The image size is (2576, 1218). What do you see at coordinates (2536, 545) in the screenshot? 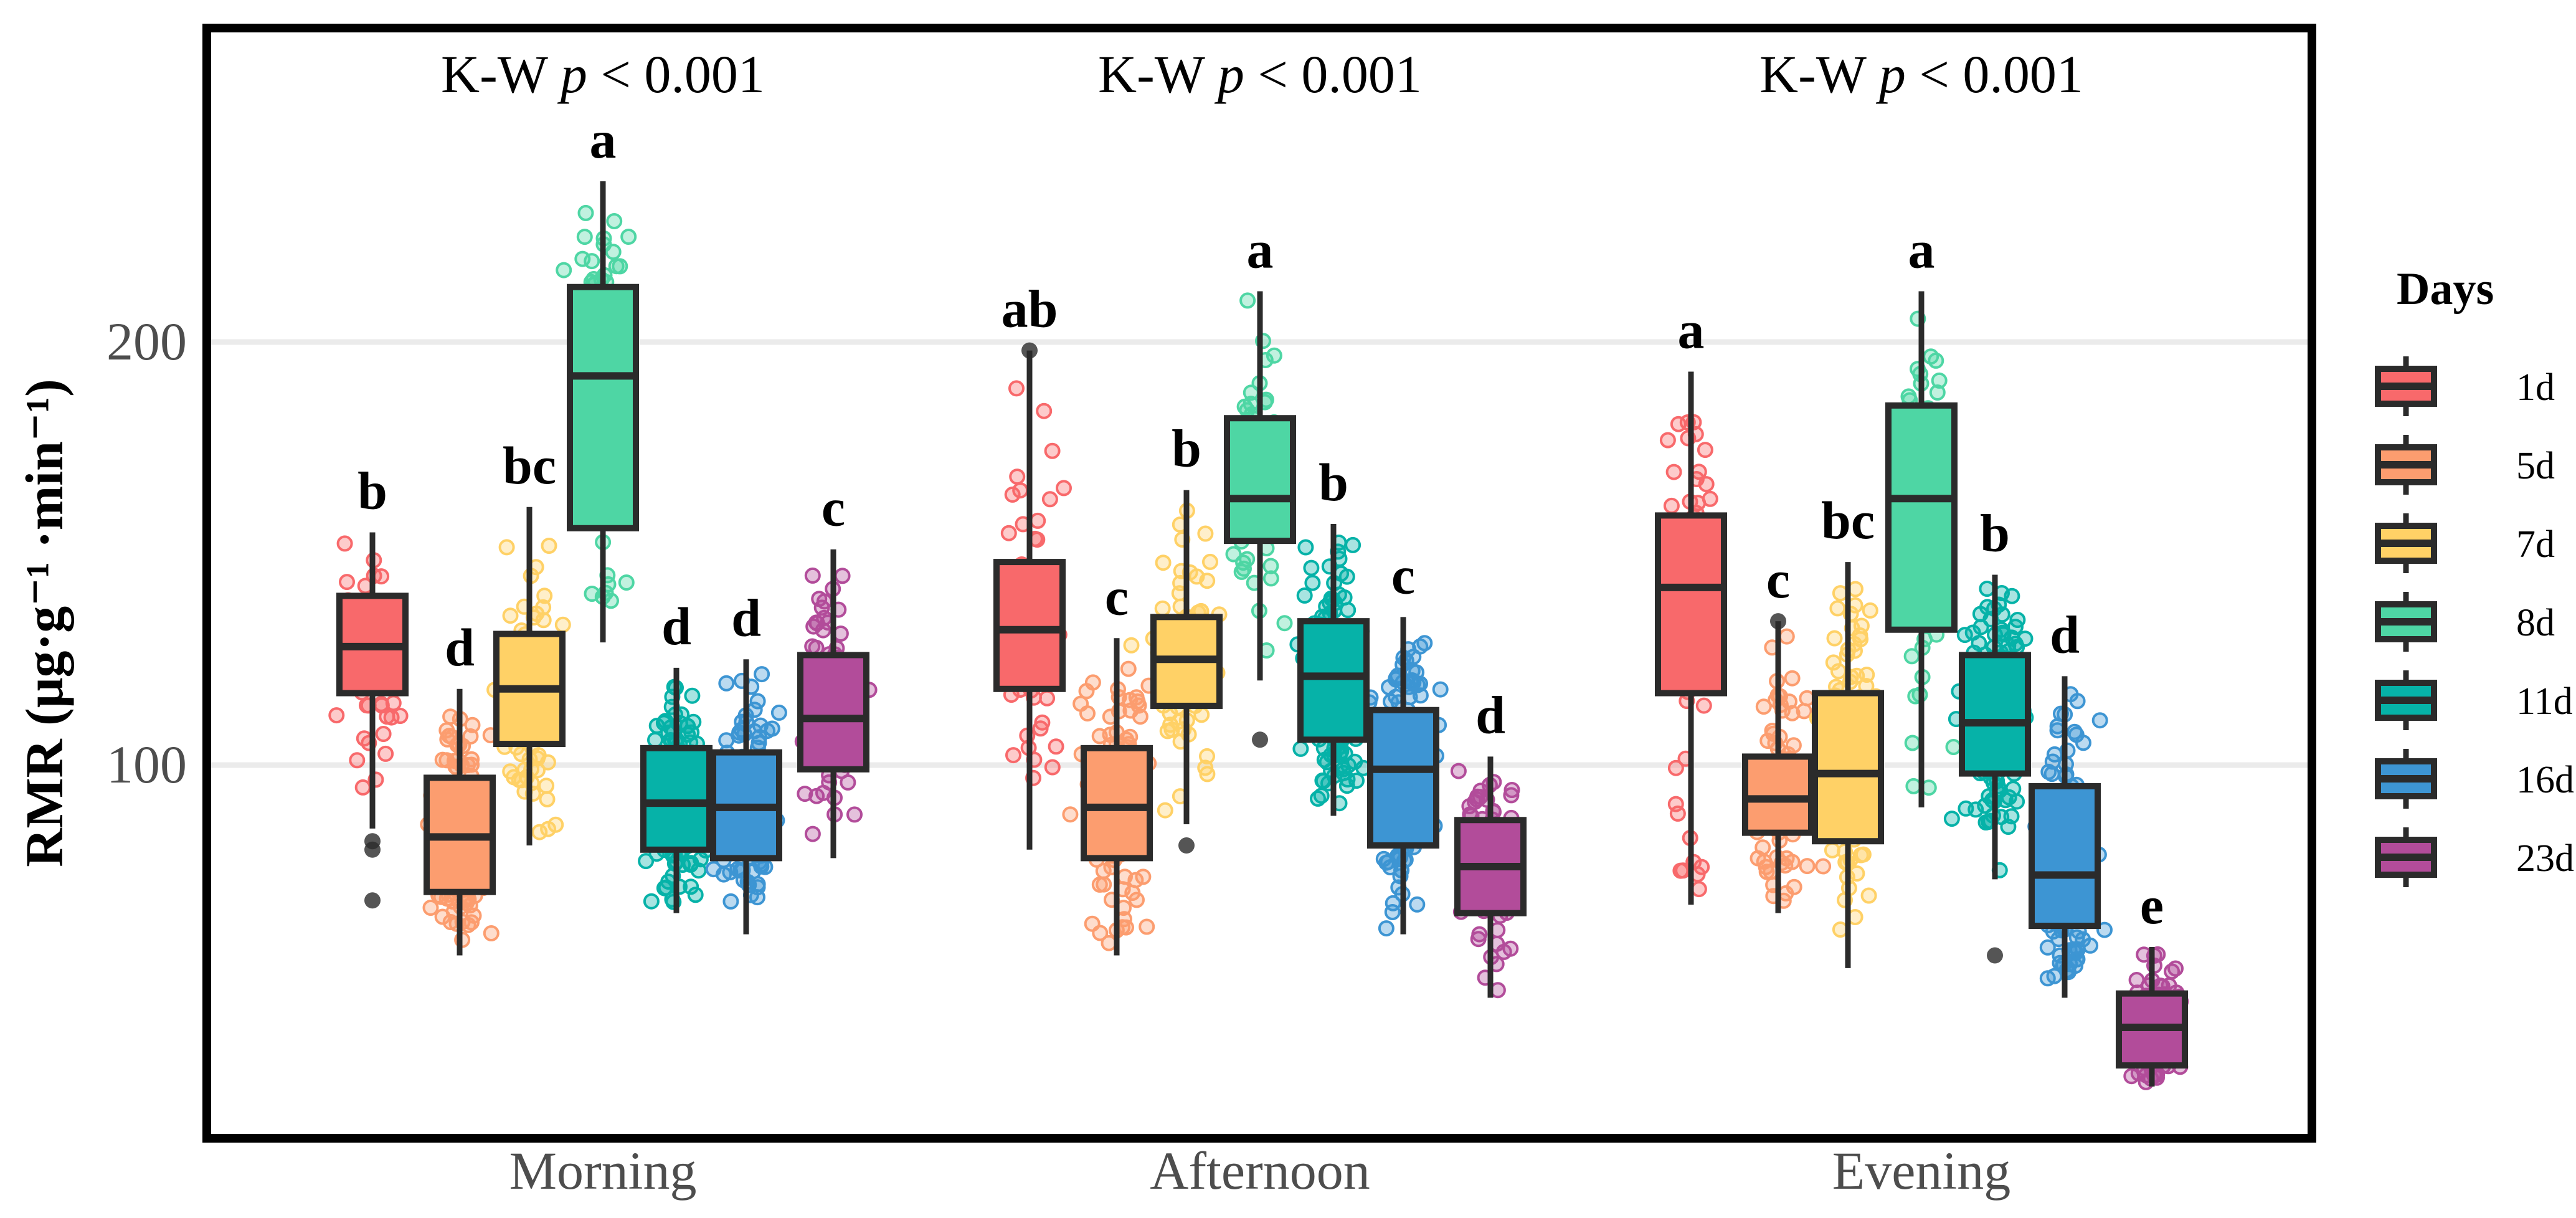
I see `legend-label-7d: 7d` at bounding box center [2536, 545].